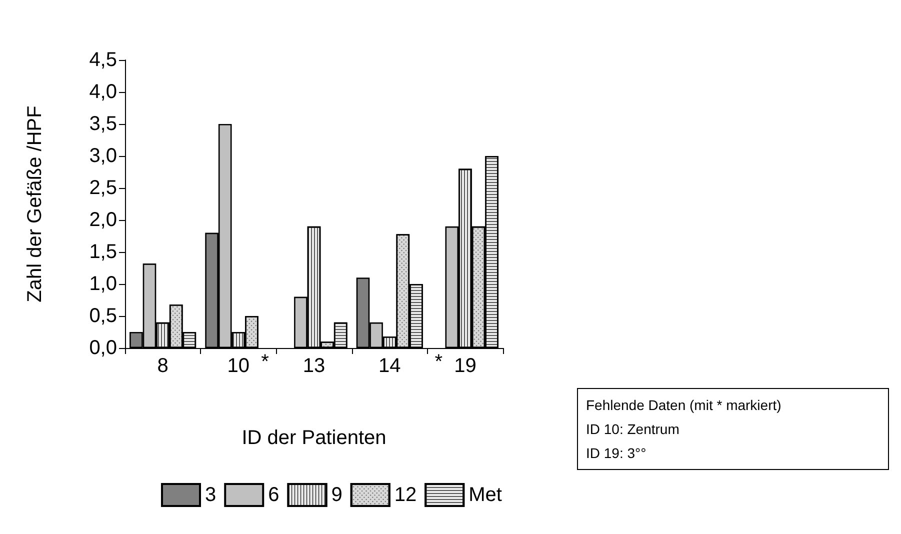  I want to click on y-tick-label: 0,0, so click(103, 348).